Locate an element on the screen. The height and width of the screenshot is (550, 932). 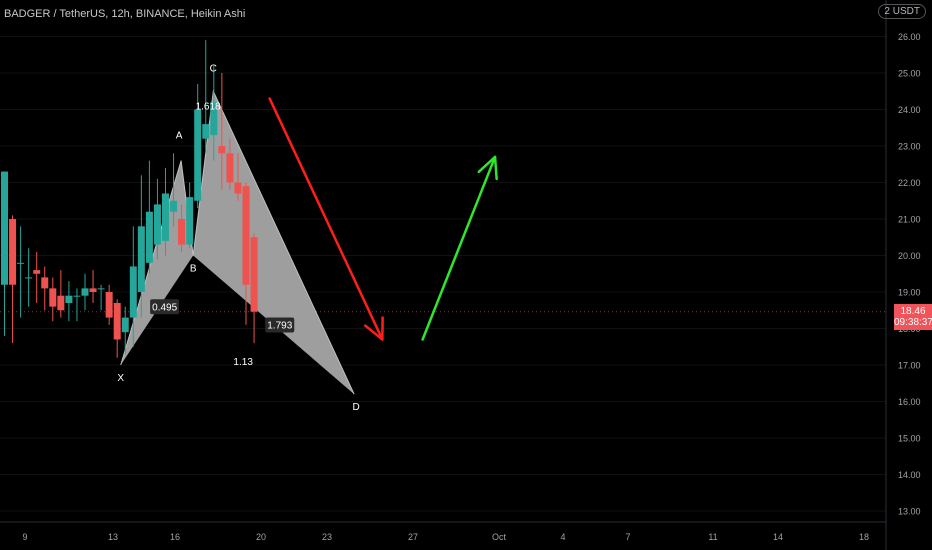
price-tick-label: 22.00 is located at coordinates (909, 183).